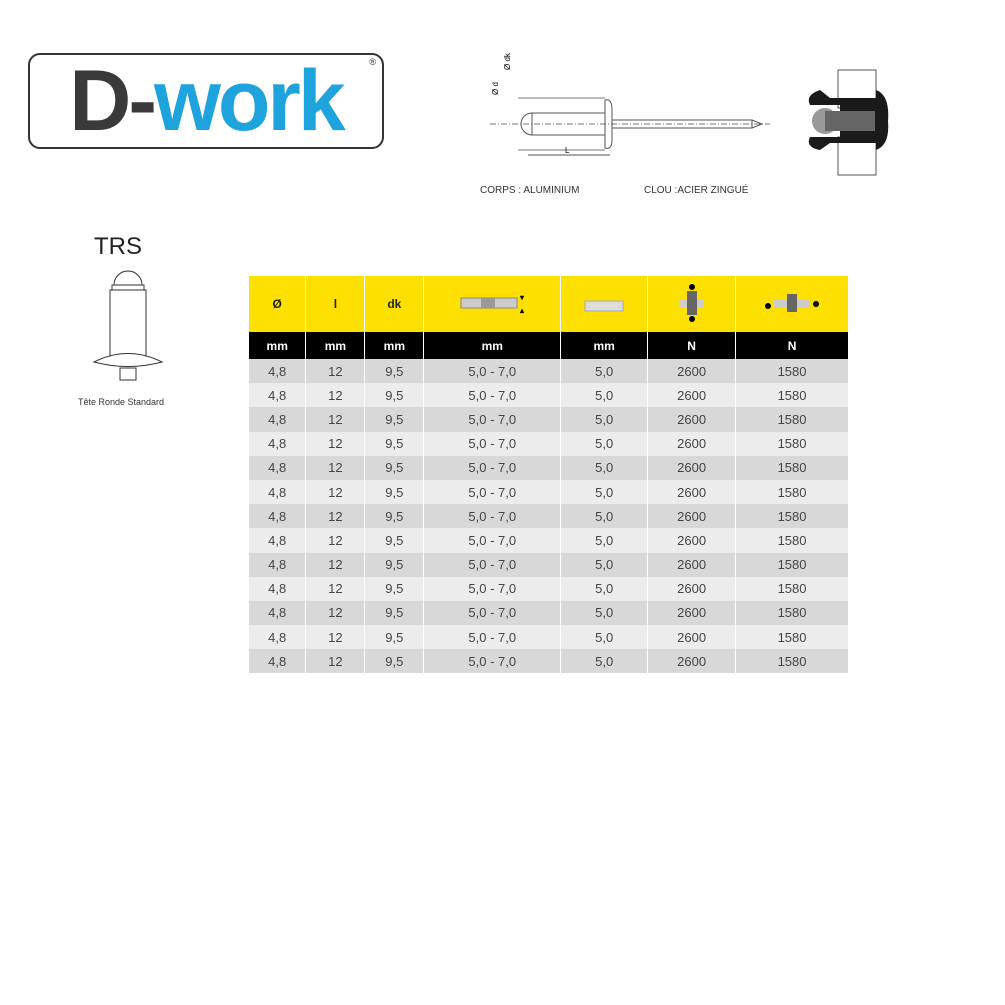  I want to click on logo-text-dark: D-, so click(113, 100).